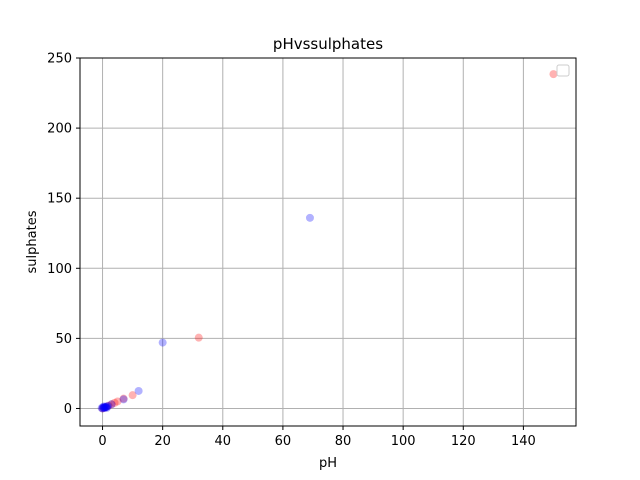 Image resolution: width=640 pixels, height=480 pixels. I want to click on x-axis-label: pH, so click(328, 463).